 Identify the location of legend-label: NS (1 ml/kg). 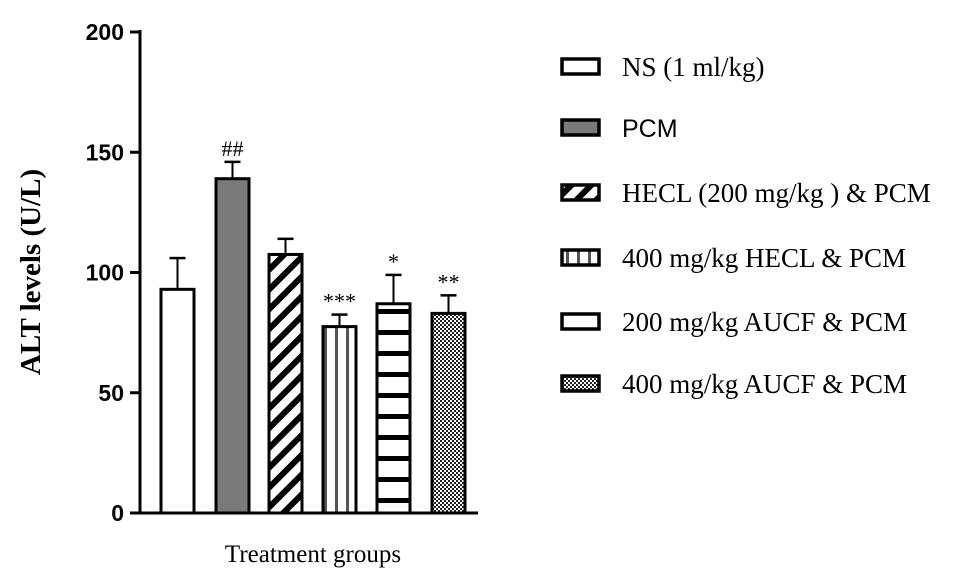
(693, 67).